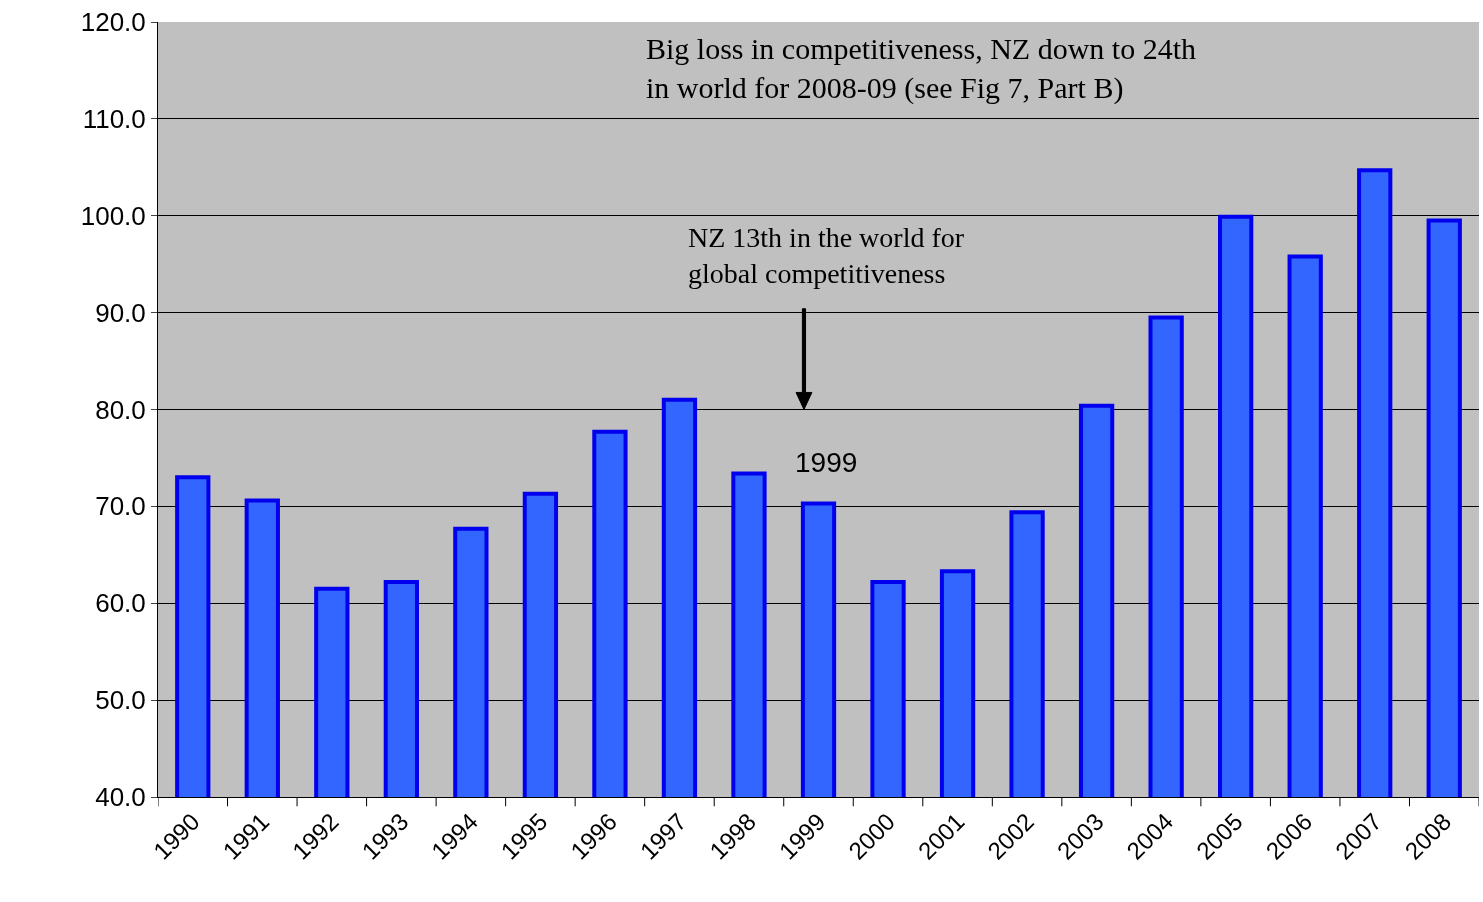  Describe the element at coordinates (120, 409) in the screenshot. I see `y-tick-label: 80.0` at that location.